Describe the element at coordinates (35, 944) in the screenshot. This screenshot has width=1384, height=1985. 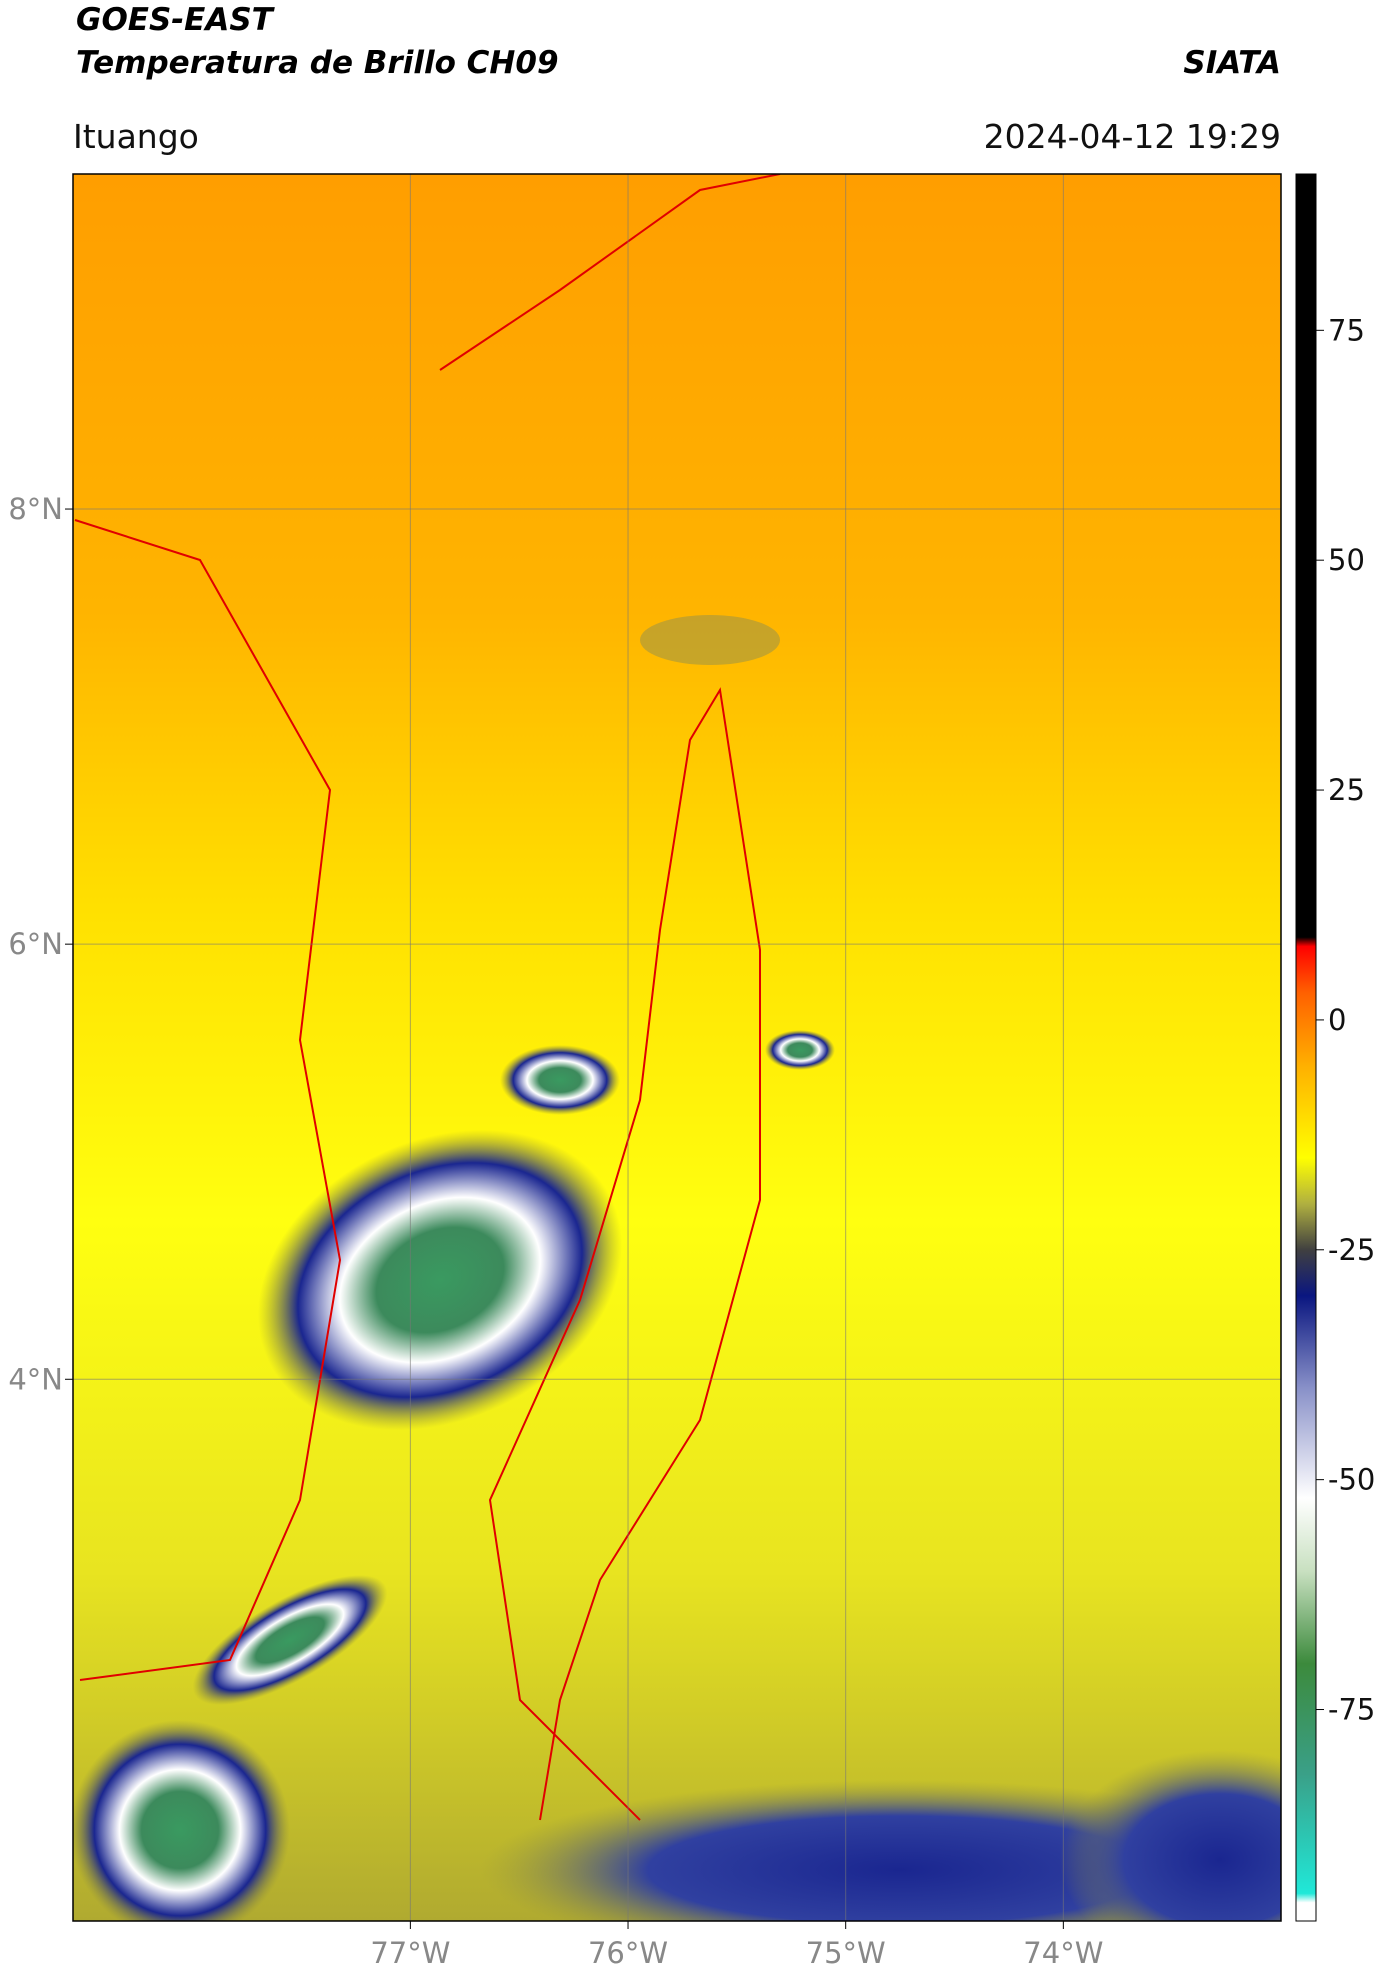
I see `y-tick-label: 6°N` at that location.